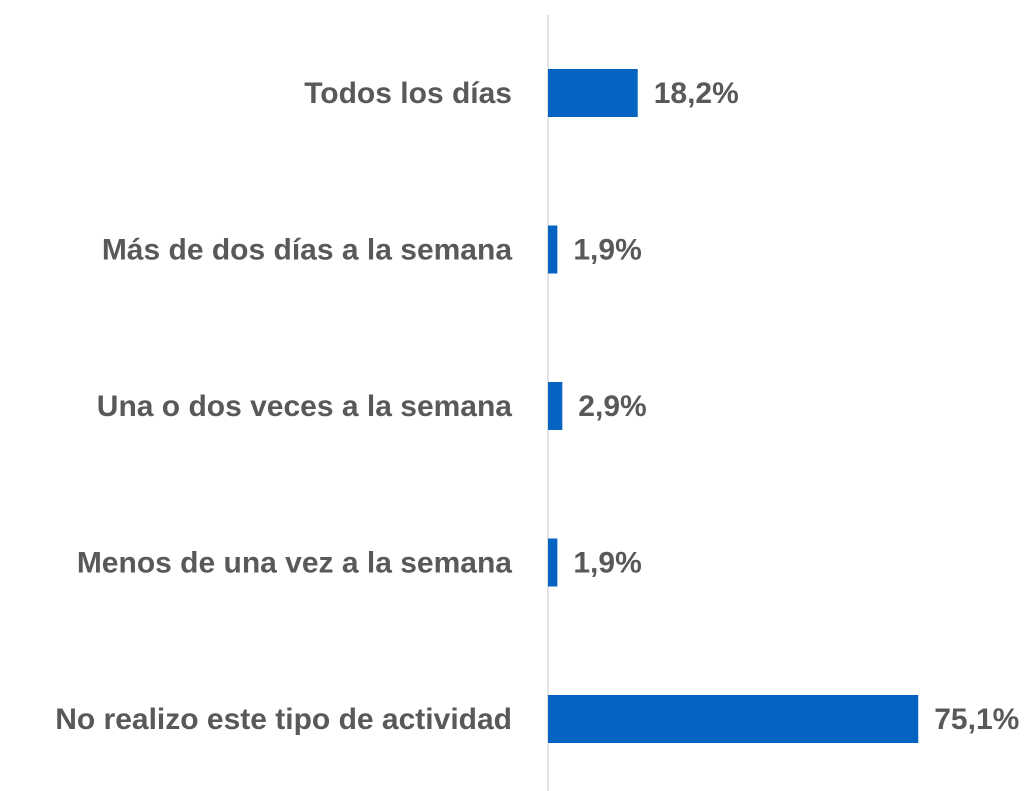  What do you see at coordinates (294, 562) in the screenshot?
I see `category-label: Menos de una vez a la semana` at bounding box center [294, 562].